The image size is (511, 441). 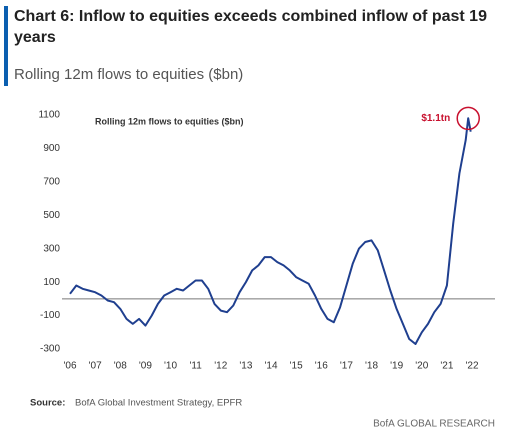 I want to click on x-tick-label: '12, so click(x=220, y=366).